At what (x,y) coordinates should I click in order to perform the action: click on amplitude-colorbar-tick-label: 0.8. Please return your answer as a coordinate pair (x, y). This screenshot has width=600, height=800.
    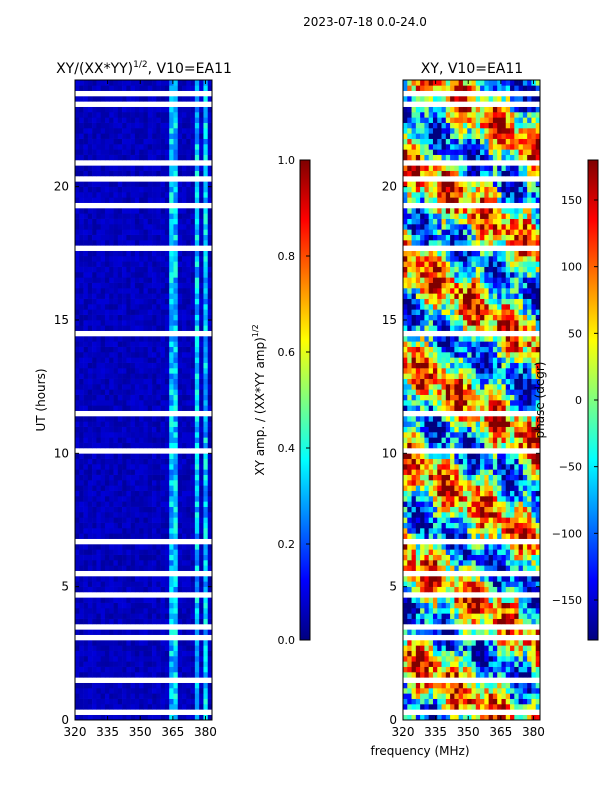
    Looking at the image, I should click on (287, 256).